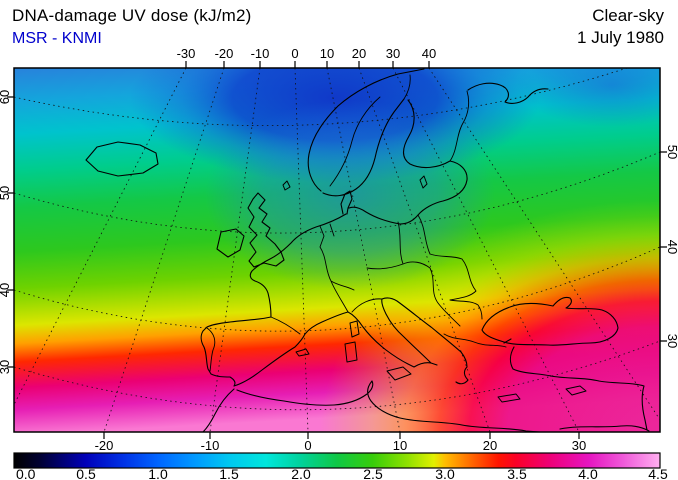  I want to click on top-axis-ticks, so click(307, 64).